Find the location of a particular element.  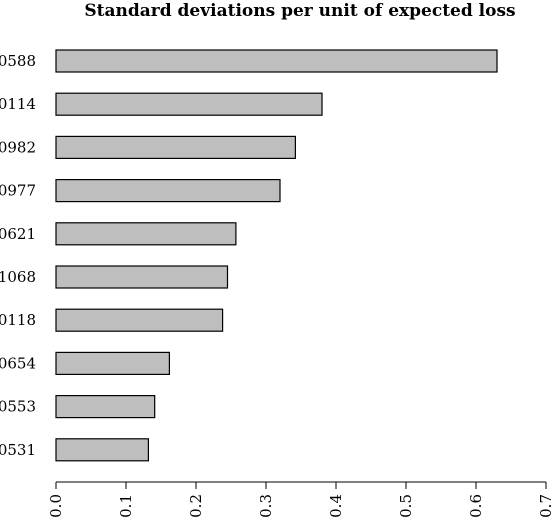

category-label-0588: 0588 is located at coordinates (18, 61).